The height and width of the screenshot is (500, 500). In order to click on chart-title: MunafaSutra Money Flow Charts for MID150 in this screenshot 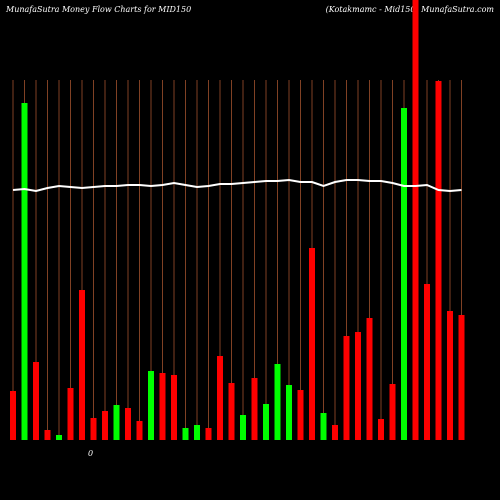, I will do `click(98, 9)`.